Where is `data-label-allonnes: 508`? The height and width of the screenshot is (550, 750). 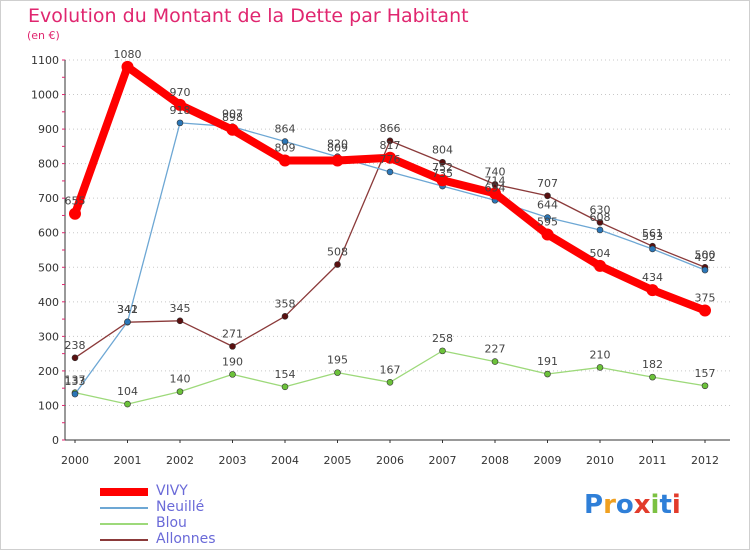 data-label-allonnes: 508 is located at coordinates (337, 252).